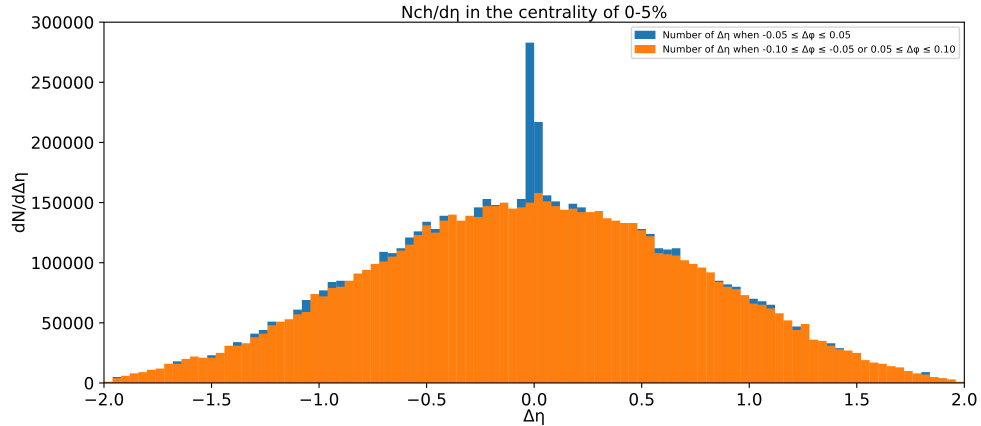 The image size is (981, 426). Describe the element at coordinates (857, 399) in the screenshot. I see `x-tick-label: 1.5` at that location.